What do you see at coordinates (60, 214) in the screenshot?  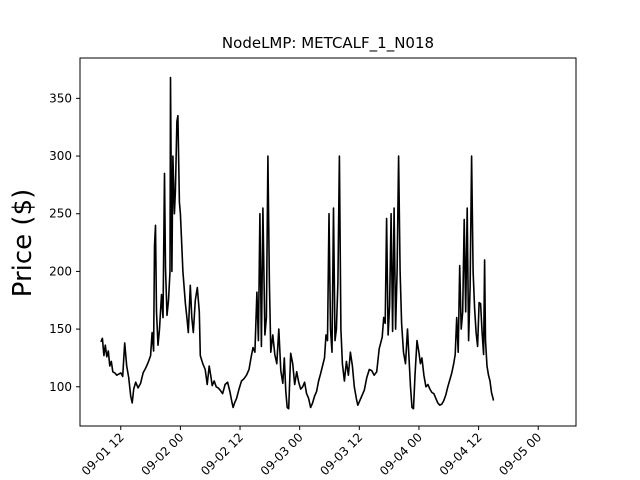 I see `y-tick-label: 250` at bounding box center [60, 214].